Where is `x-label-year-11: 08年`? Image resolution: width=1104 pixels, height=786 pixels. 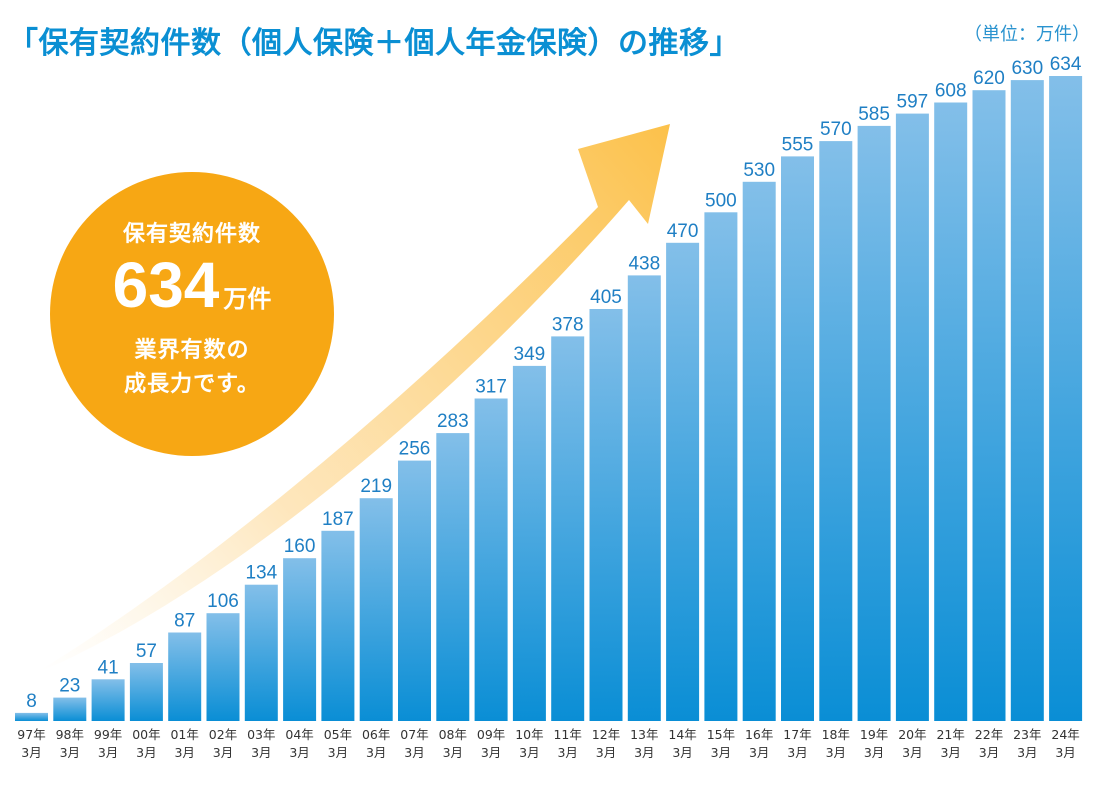 x-label-year-11: 08年 is located at coordinates (453, 734).